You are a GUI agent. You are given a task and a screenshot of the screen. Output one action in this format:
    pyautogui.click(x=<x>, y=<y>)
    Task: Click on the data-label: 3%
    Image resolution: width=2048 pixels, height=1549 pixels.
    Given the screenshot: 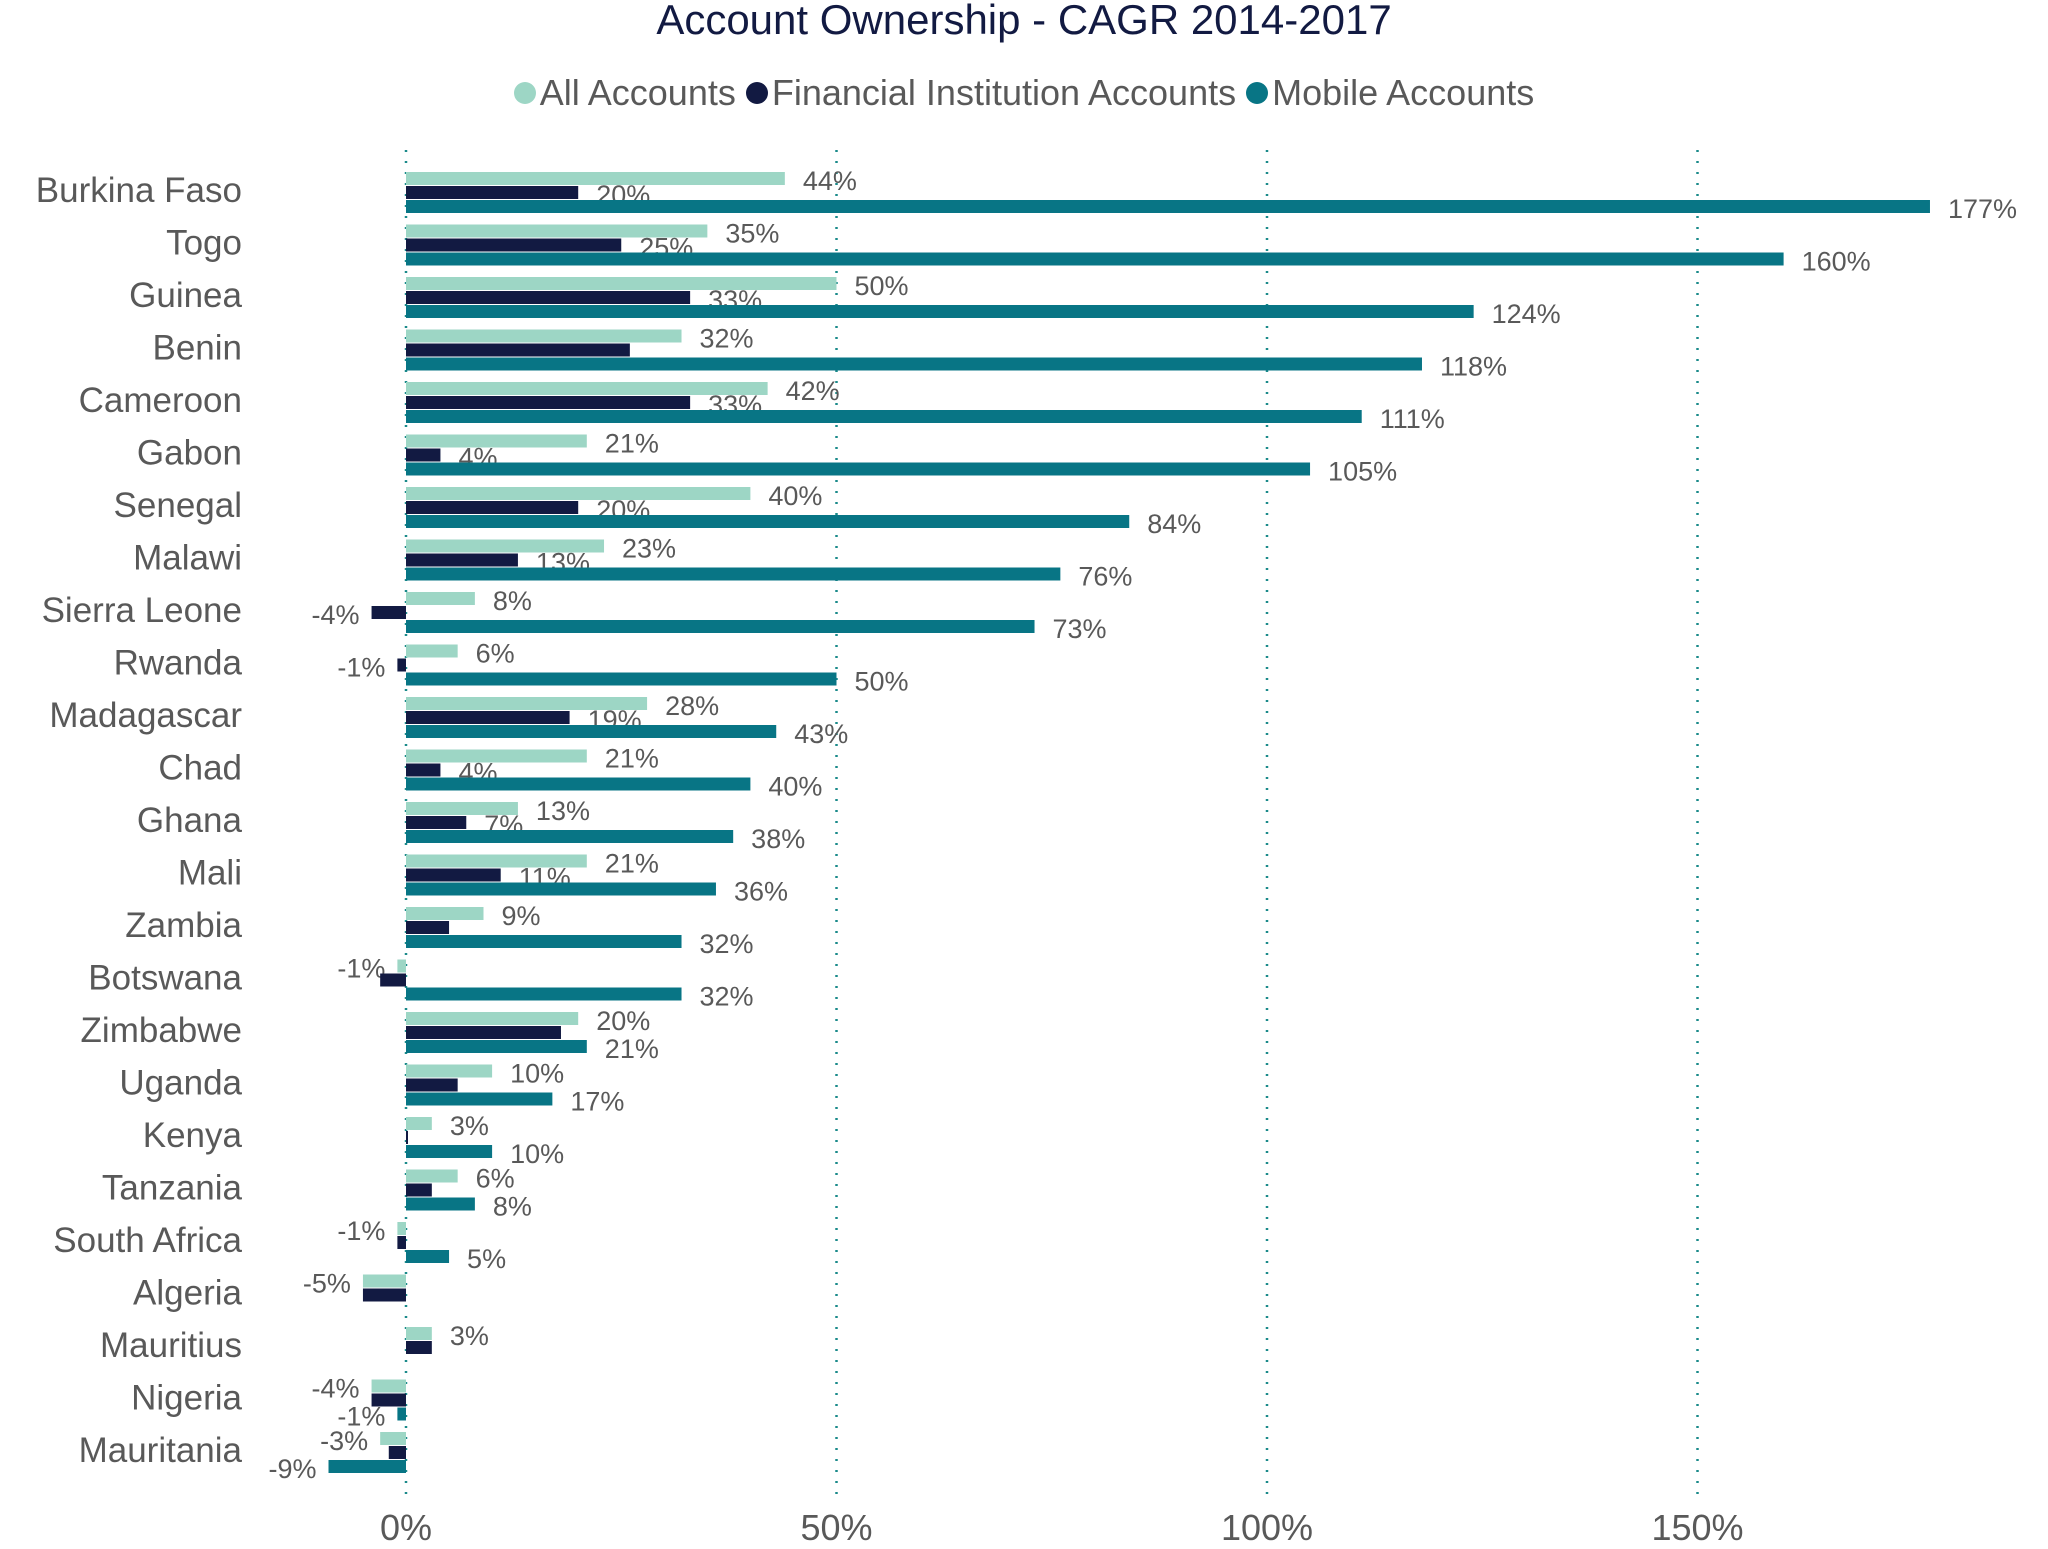 What is the action you would take?
    pyautogui.click(x=469, y=1336)
    